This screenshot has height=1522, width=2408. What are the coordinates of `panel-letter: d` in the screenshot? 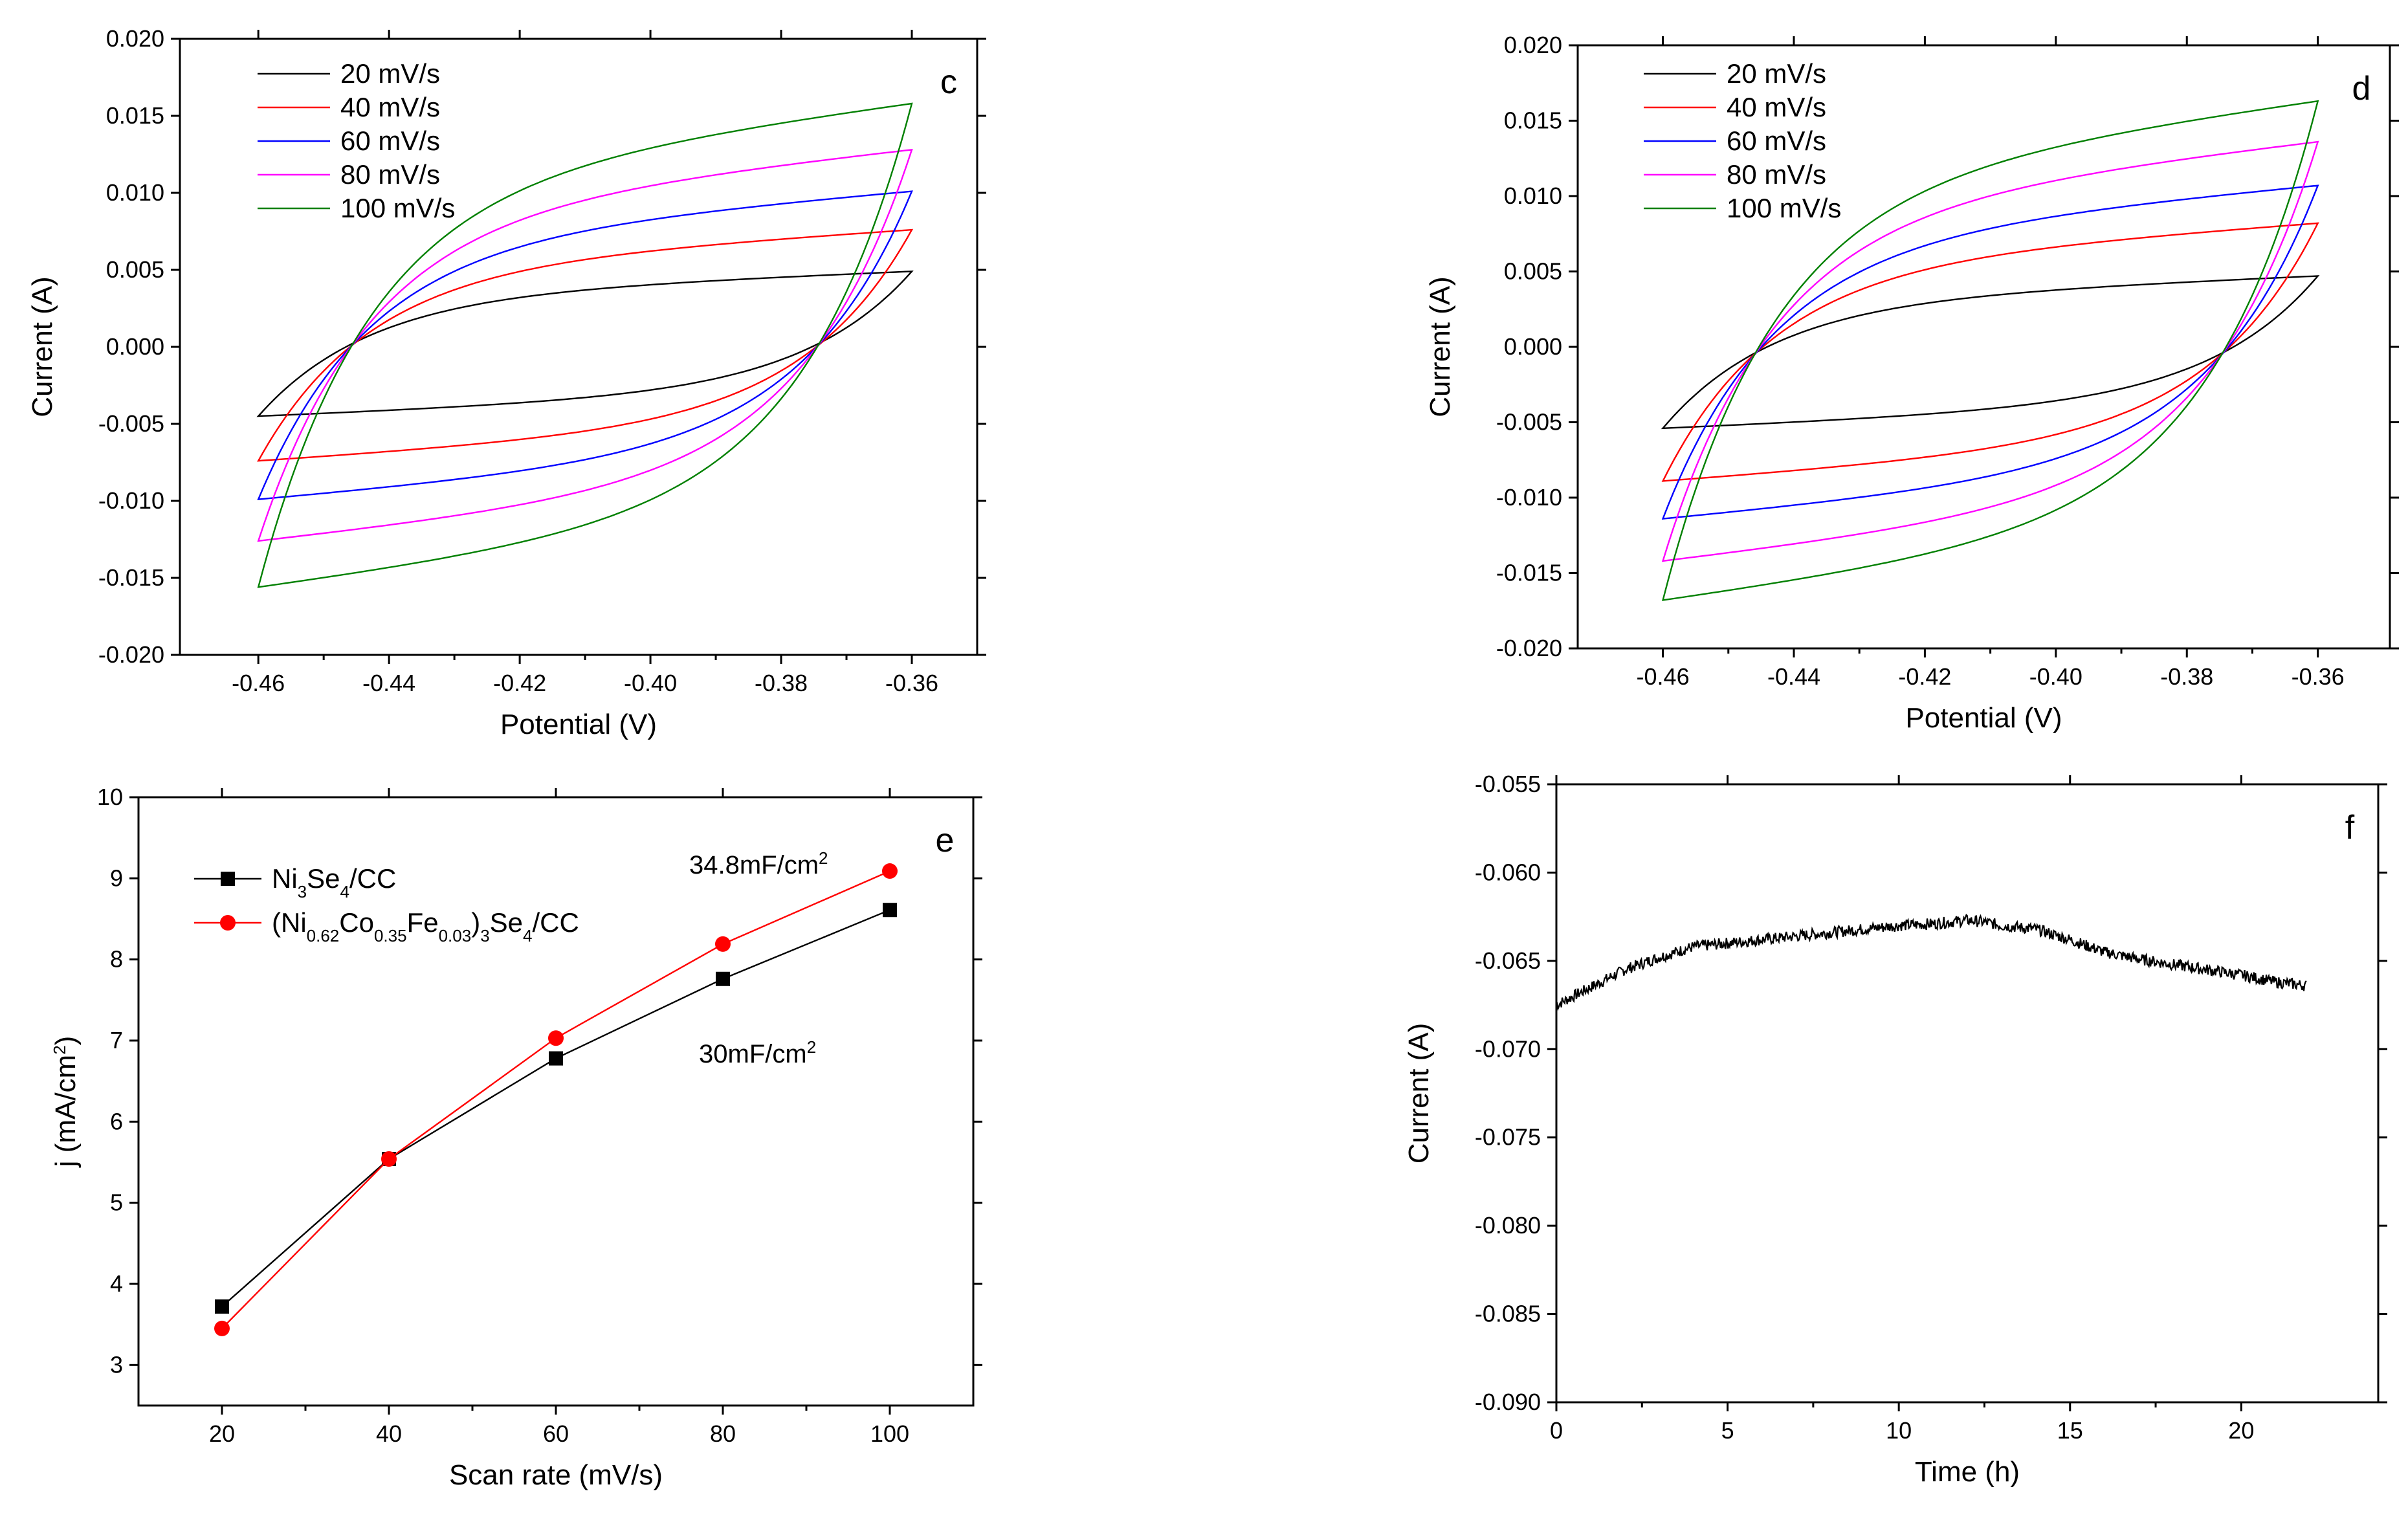 It's located at (2361, 88).